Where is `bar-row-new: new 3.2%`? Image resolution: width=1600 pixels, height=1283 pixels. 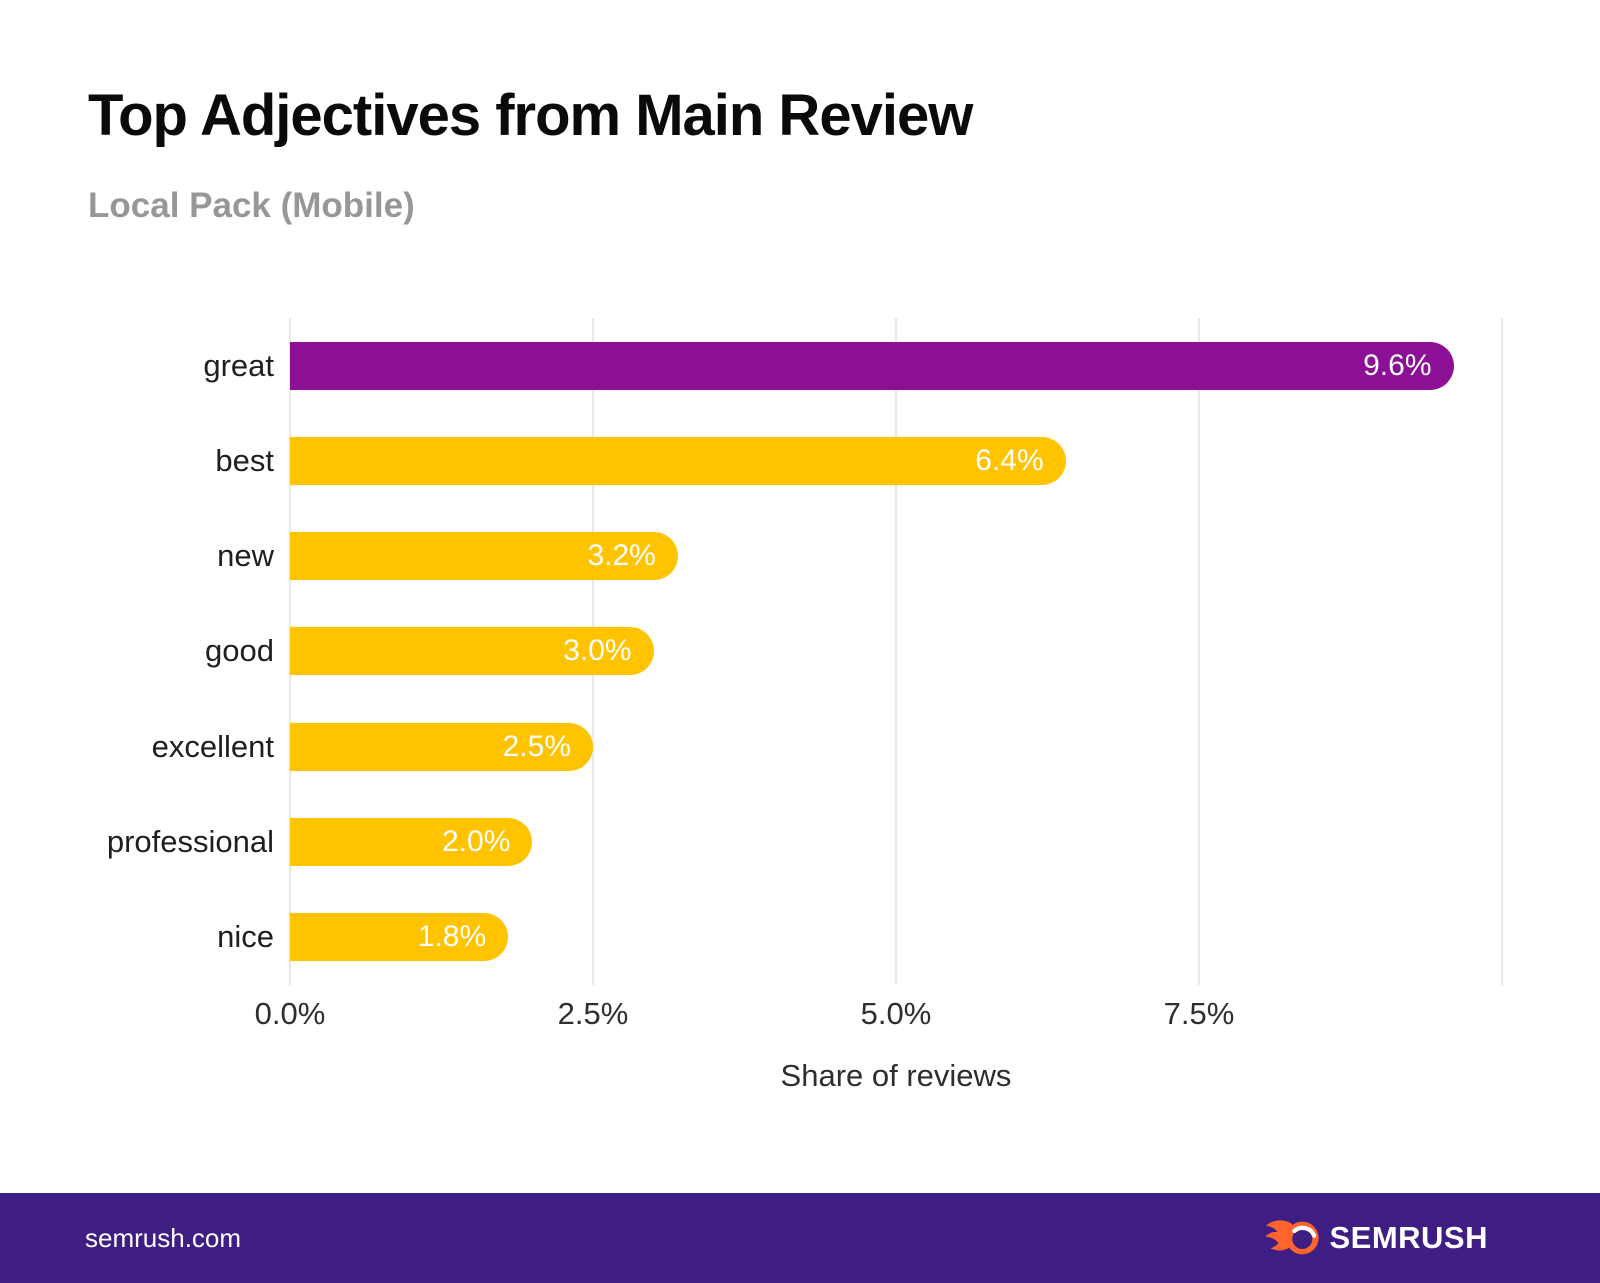
bar-row-new: new 3.2% is located at coordinates (859, 556).